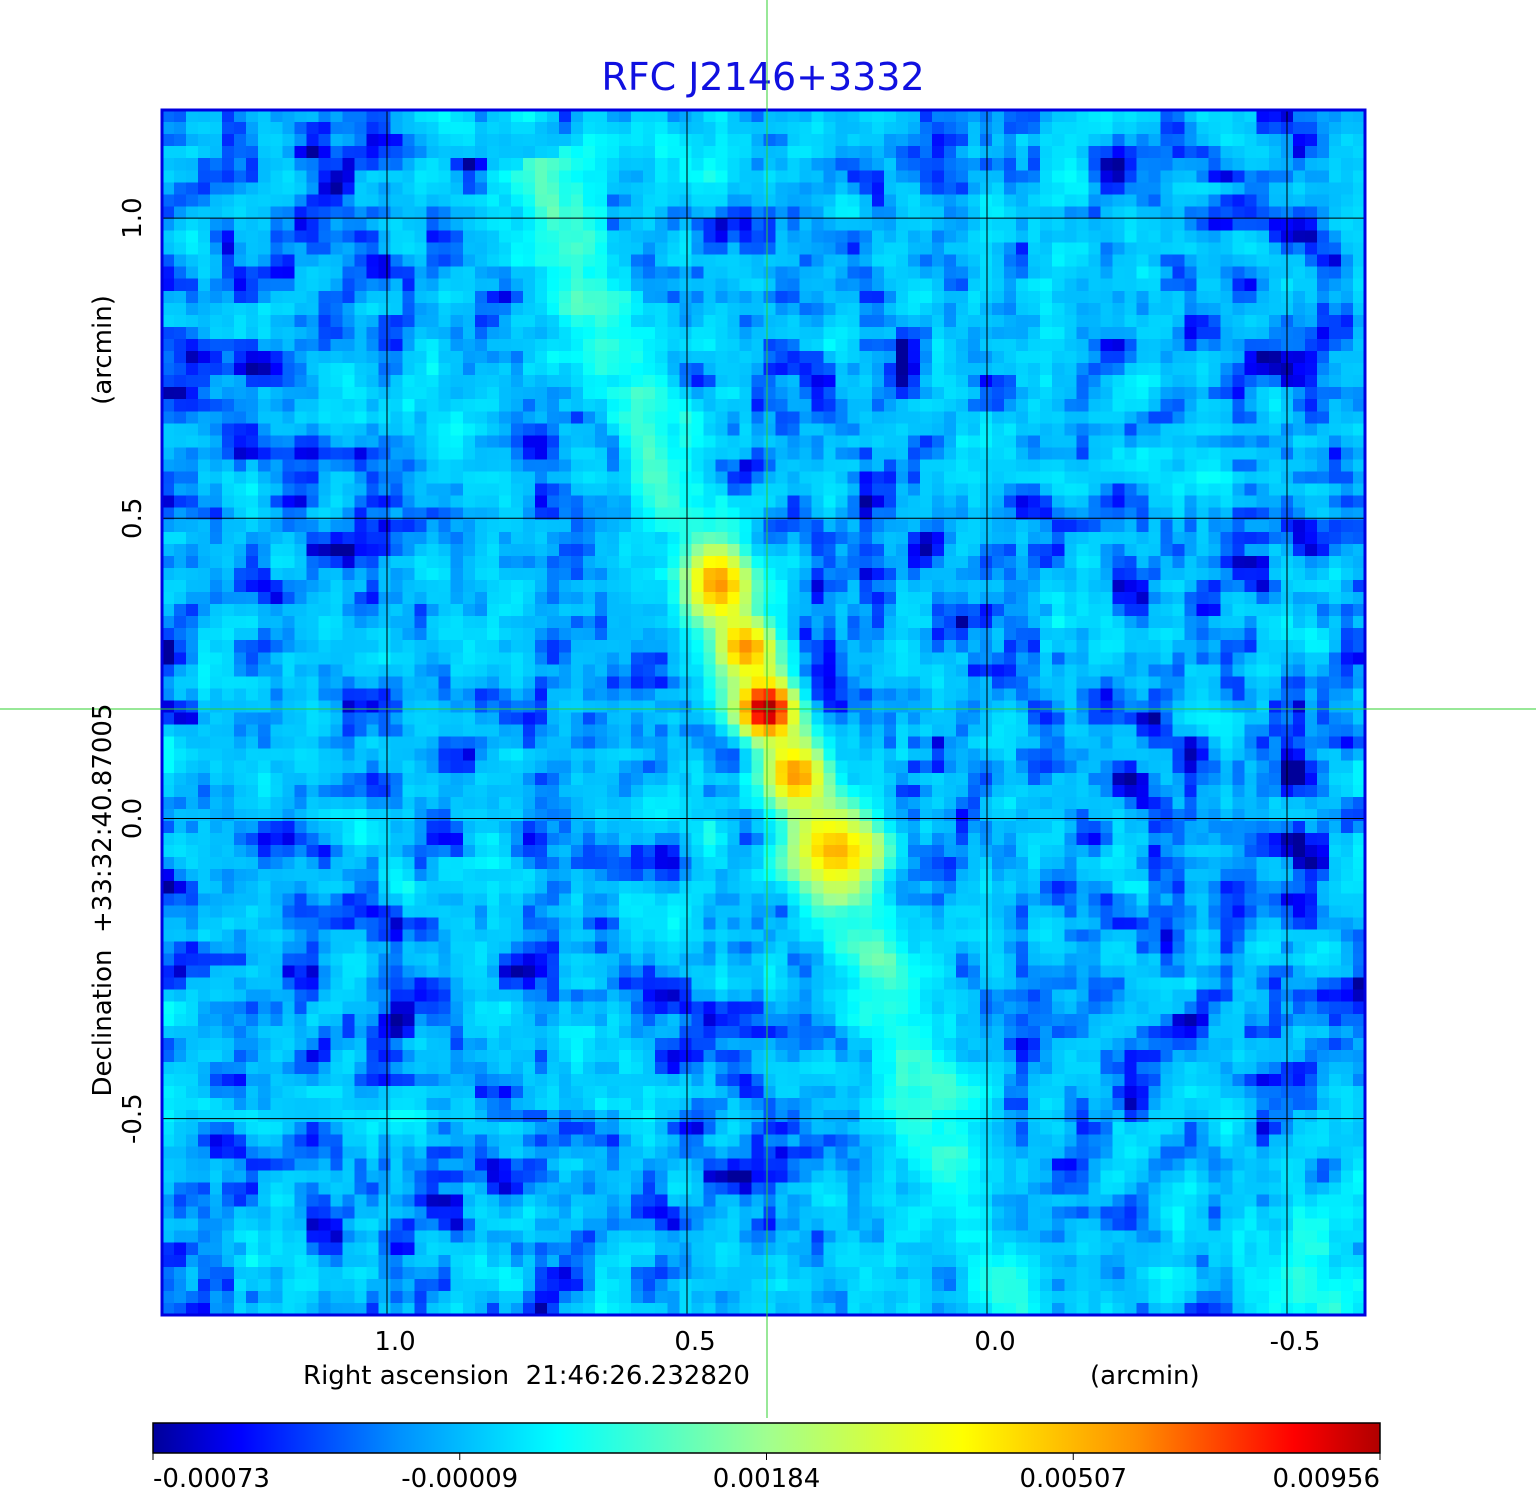  I want to click on colorbar-tick-label: 0.00956, so click(1326, 1479).